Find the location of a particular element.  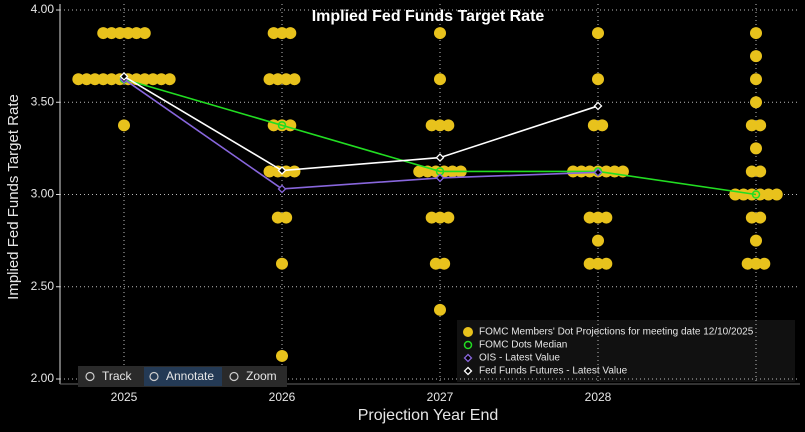

toolbar-button: Zoom is located at coordinates (254, 376).